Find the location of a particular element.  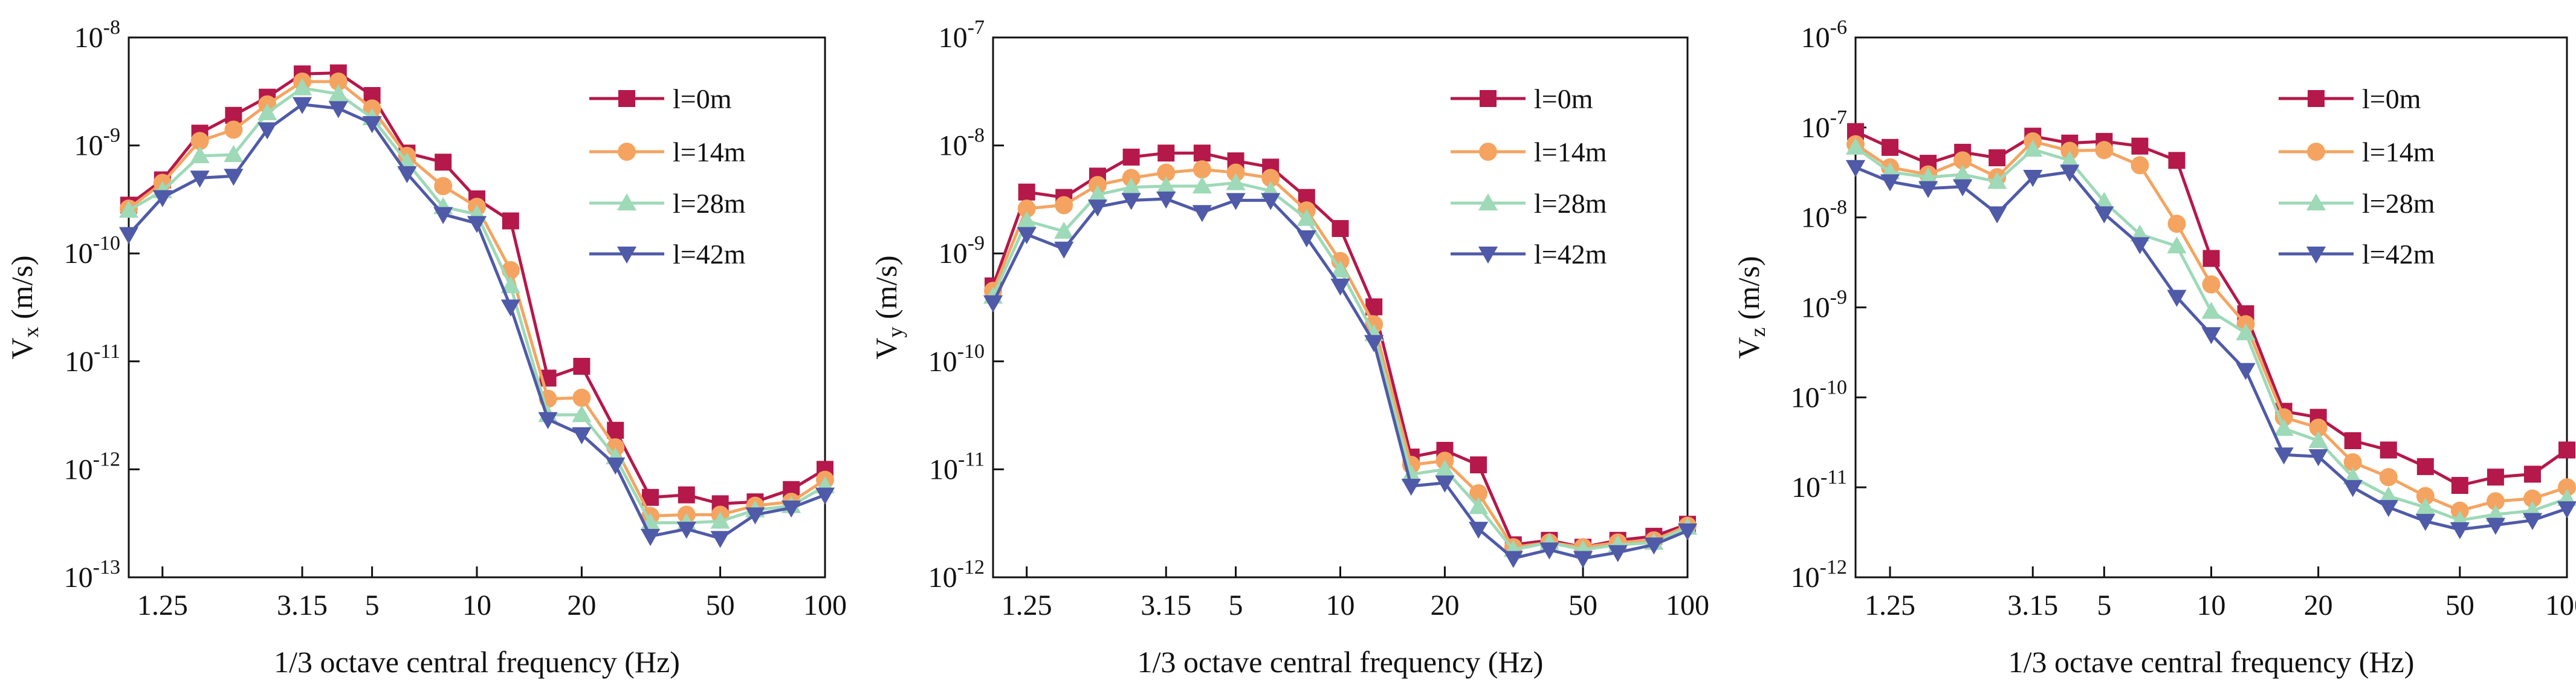

legend-item: l=28m is located at coordinates (2357, 203).